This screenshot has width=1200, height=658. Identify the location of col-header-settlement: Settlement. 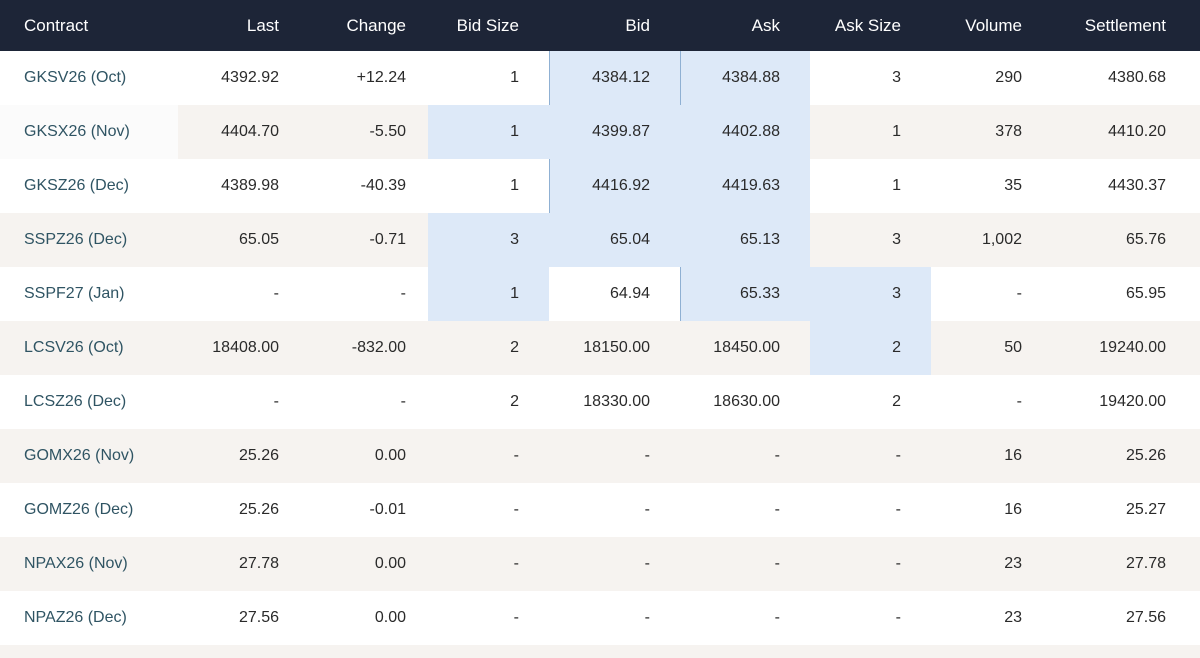
(1125, 25).